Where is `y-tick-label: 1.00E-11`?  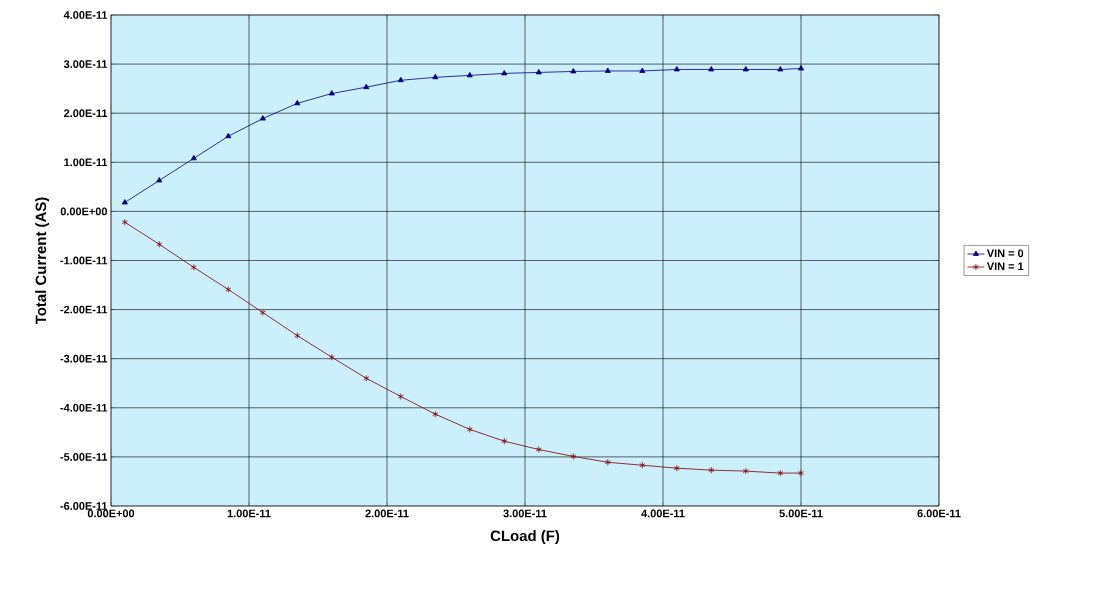
y-tick-label: 1.00E-11 is located at coordinates (86, 162).